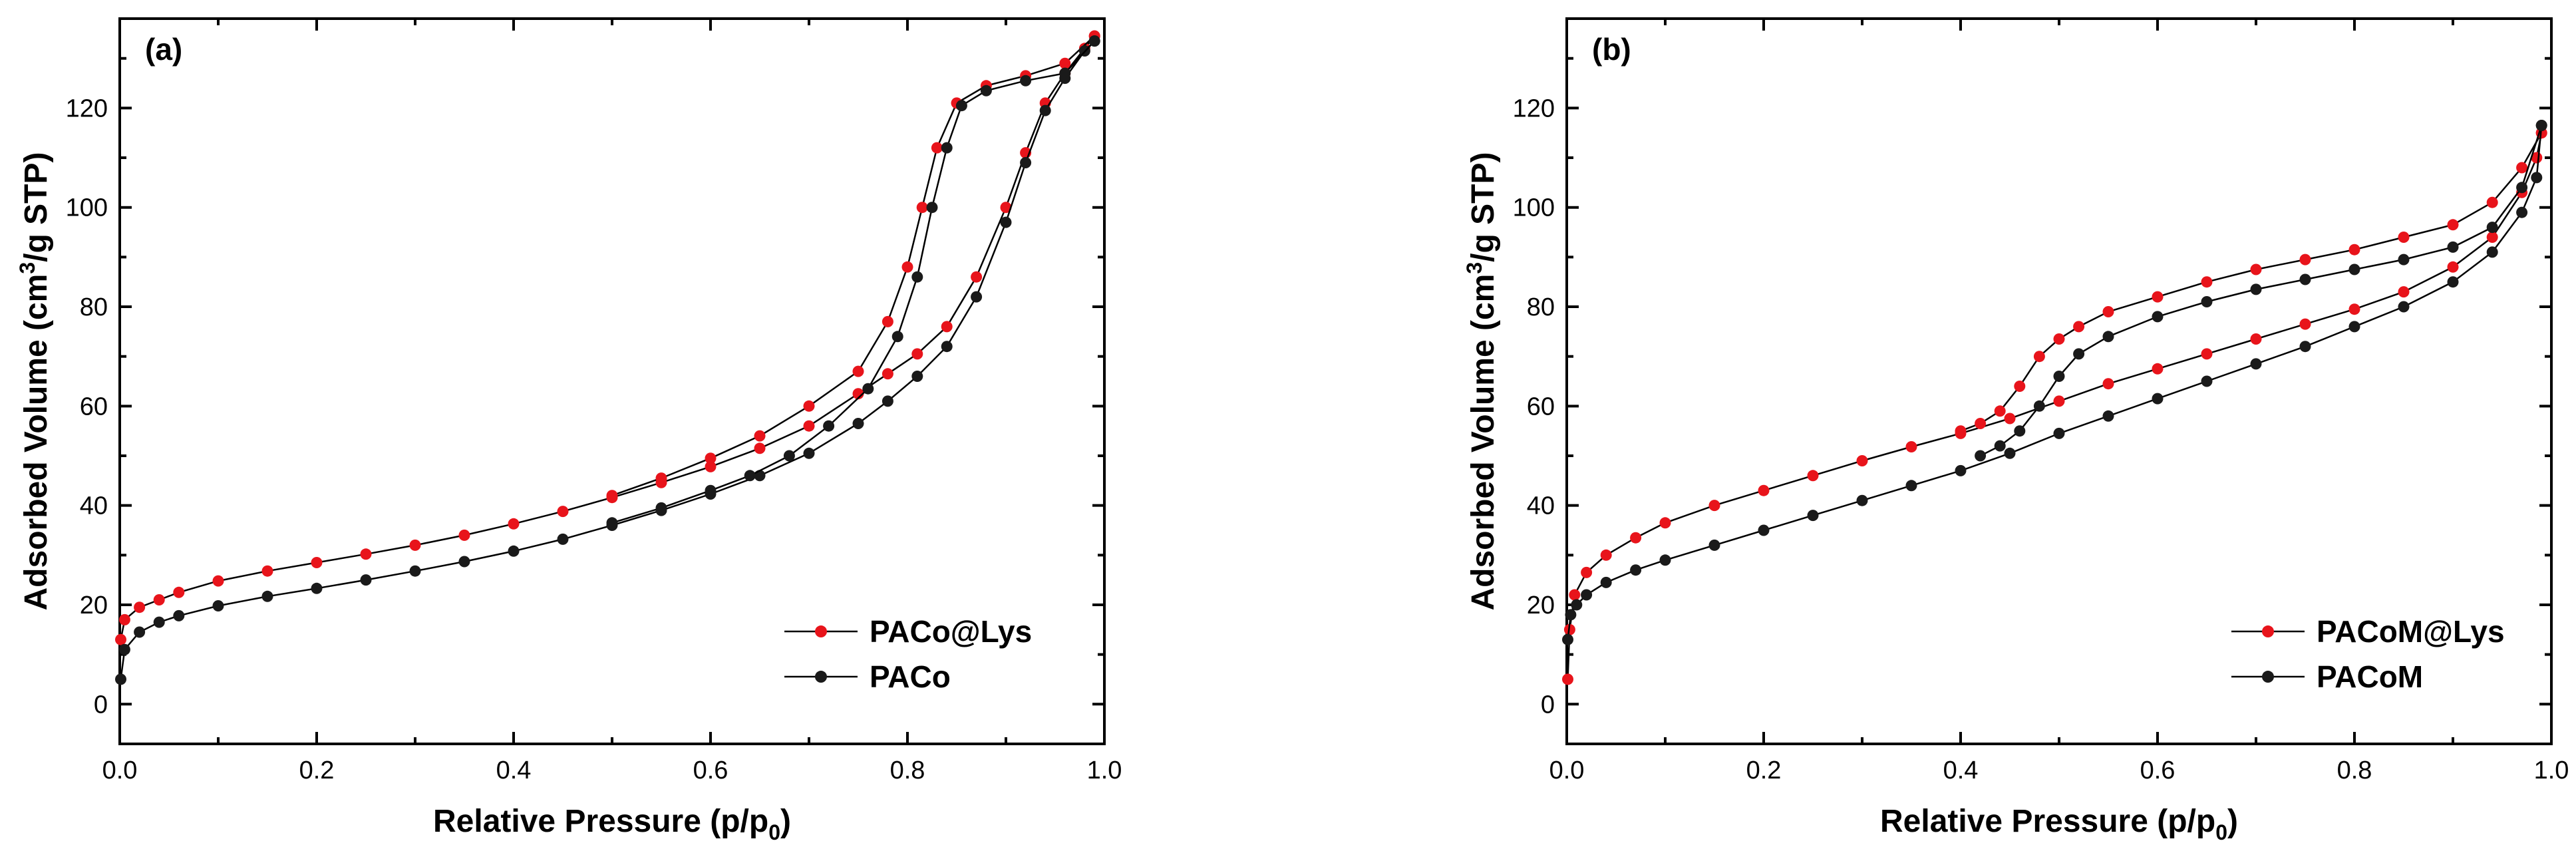  I want to click on legend-entry: PACoM@Lys, so click(2368, 631).